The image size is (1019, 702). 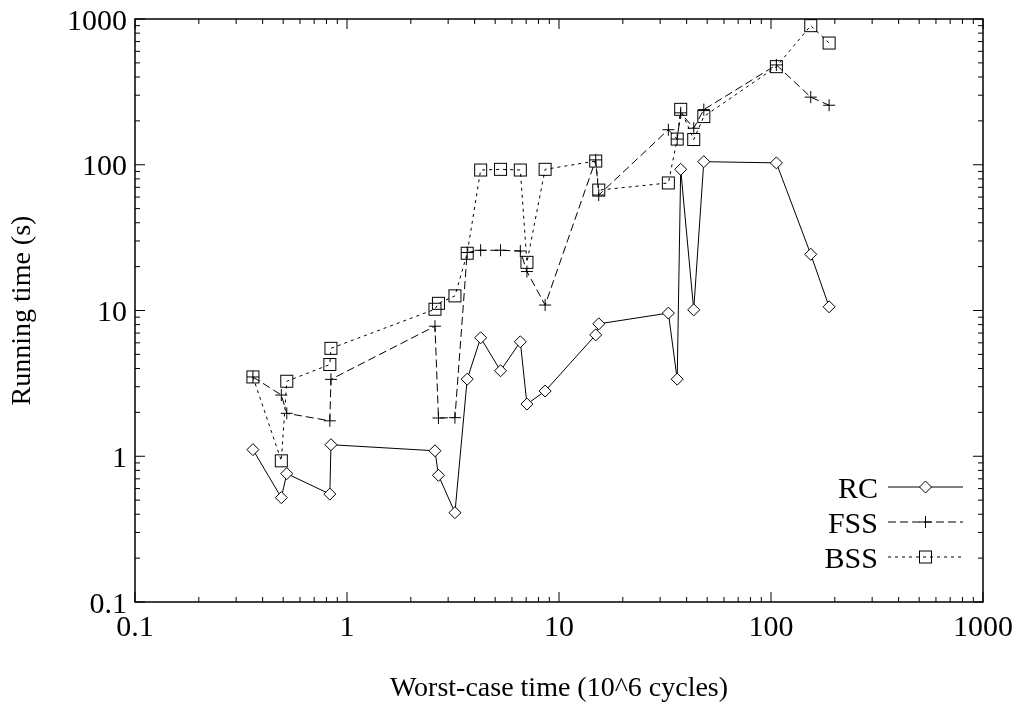 What do you see at coordinates (852, 522) in the screenshot?
I see `legend-label: FSS` at bounding box center [852, 522].